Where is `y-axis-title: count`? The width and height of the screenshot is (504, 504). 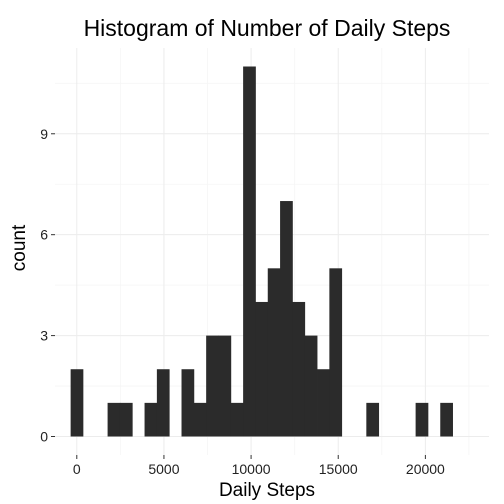
y-axis-title: count is located at coordinates (19, 247).